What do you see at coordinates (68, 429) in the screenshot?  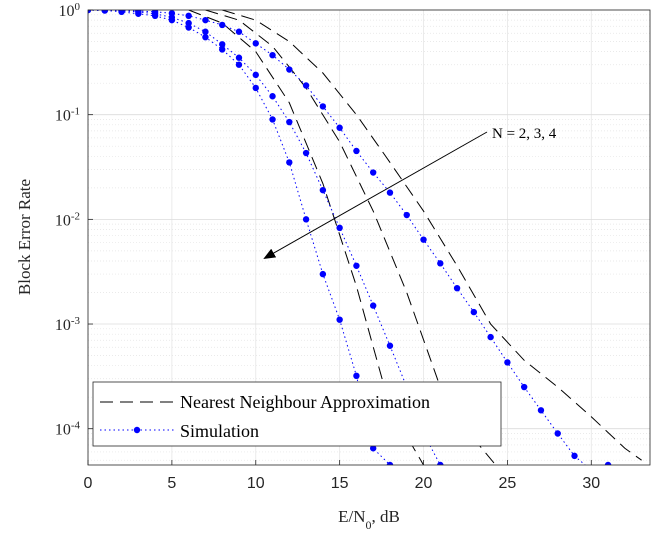 I see `y-tick-label: 10⁻⁴` at bounding box center [68, 429].